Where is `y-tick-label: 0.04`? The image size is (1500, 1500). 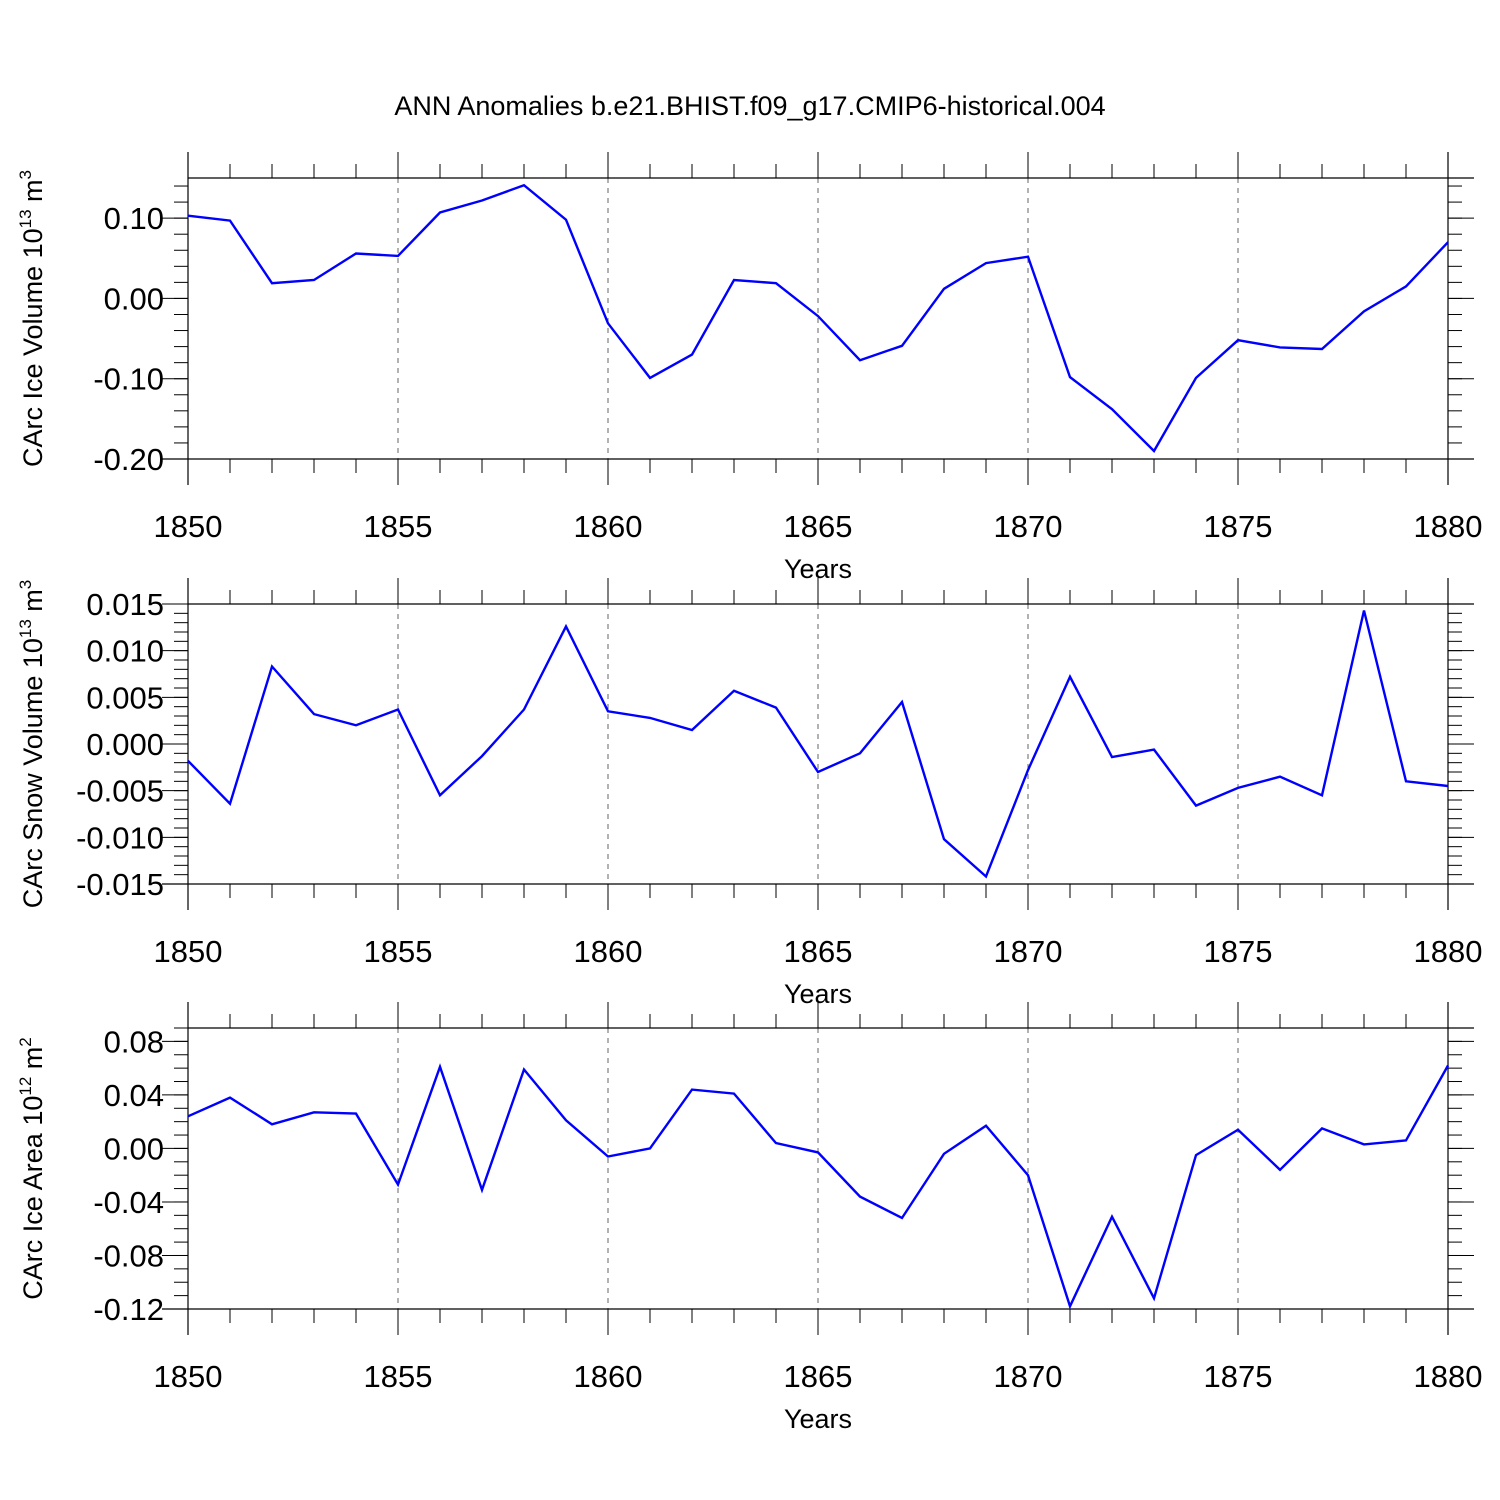 y-tick-label: 0.04 is located at coordinates (134, 1095).